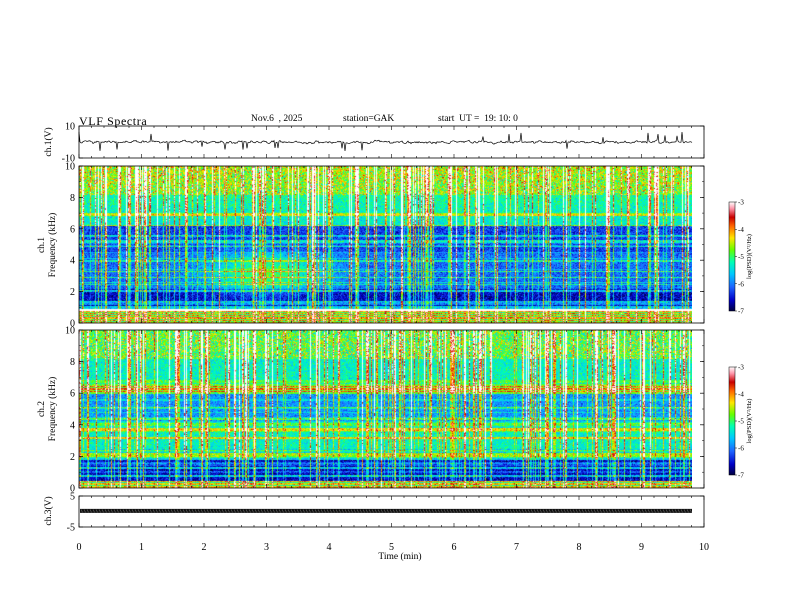 This screenshot has height=612, width=792. What do you see at coordinates (48, 510) in the screenshot?
I see `ch3-voltage-axis-label: ch.3(V)` at bounding box center [48, 510].